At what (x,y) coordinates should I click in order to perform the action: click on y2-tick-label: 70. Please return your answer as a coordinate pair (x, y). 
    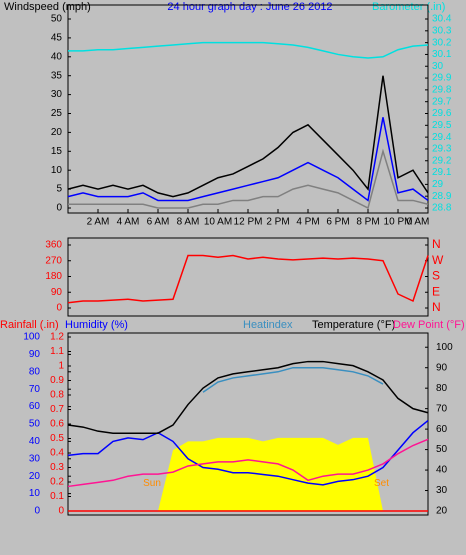
    Looking at the image, I should click on (442, 408).